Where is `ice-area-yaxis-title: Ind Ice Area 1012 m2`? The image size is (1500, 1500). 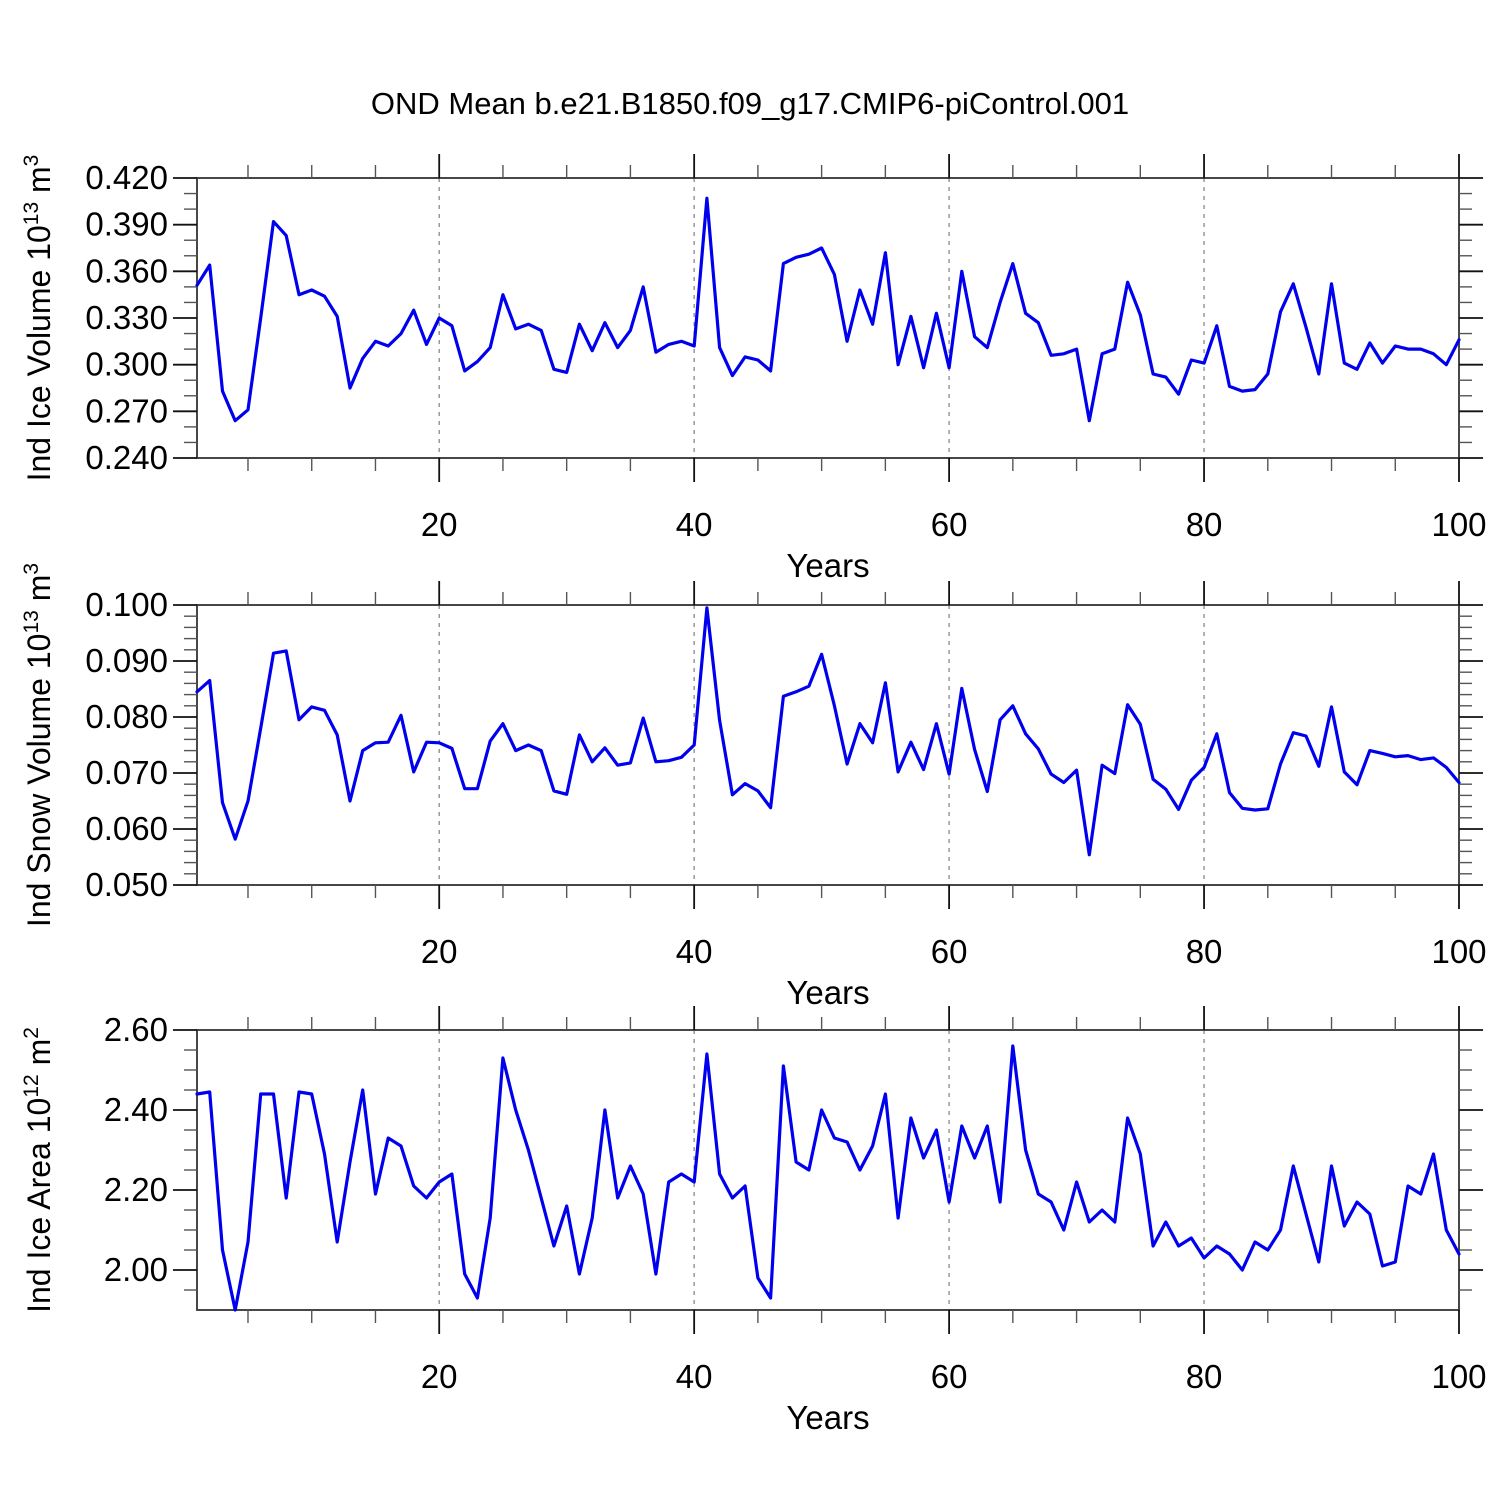 ice-area-yaxis-title: Ind Ice Area 1012 m2 is located at coordinates (38, 1170).